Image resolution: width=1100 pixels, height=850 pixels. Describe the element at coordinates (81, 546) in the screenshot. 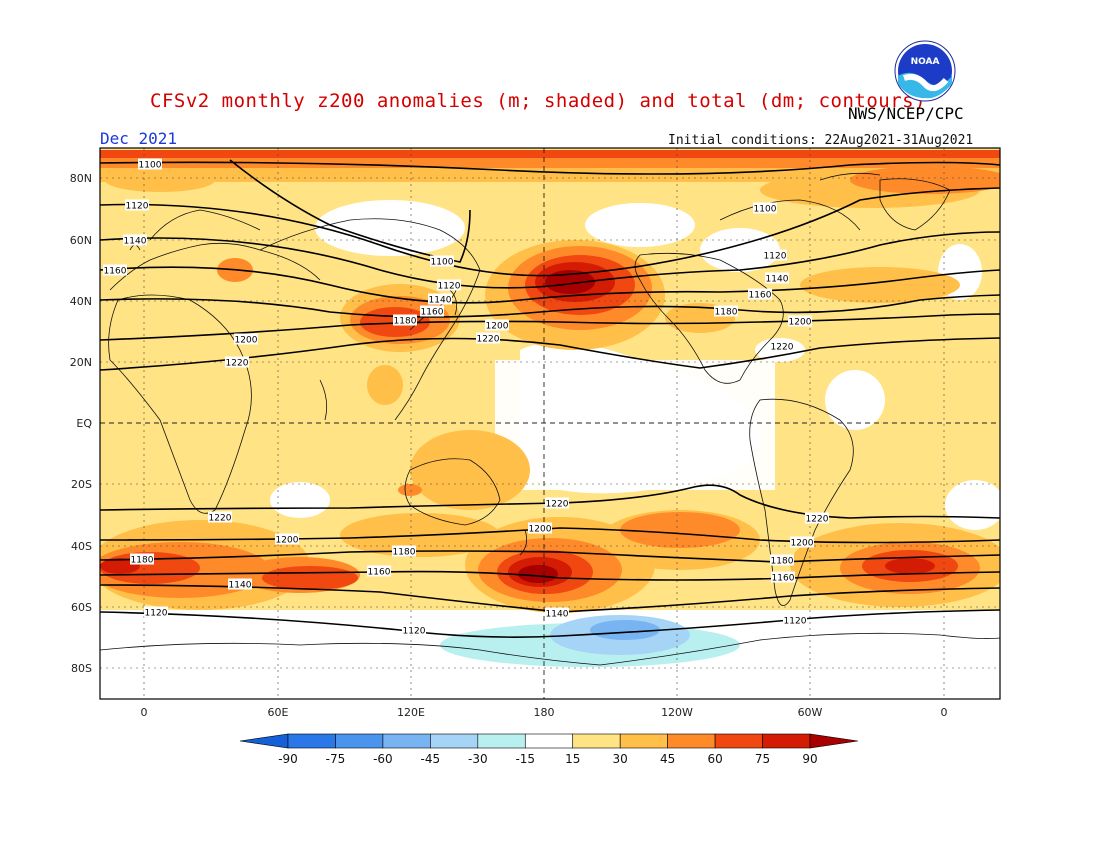

I see `lat-label: 40S` at that location.